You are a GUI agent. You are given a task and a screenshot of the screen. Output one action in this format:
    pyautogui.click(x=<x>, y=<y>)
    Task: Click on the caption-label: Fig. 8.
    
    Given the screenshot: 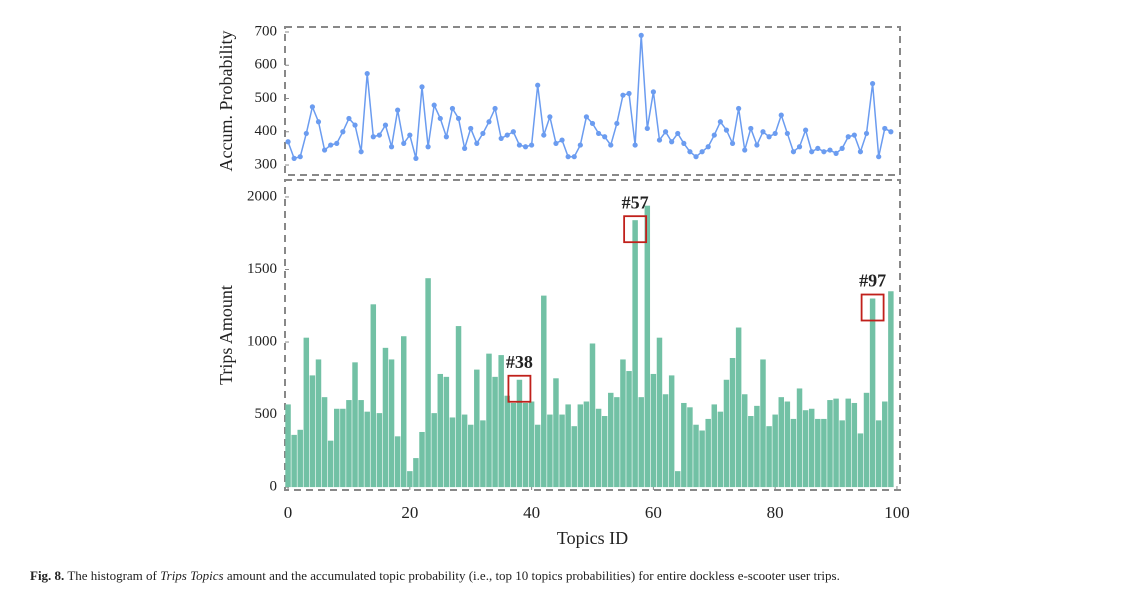 What is the action you would take?
    pyautogui.click(x=47, y=575)
    